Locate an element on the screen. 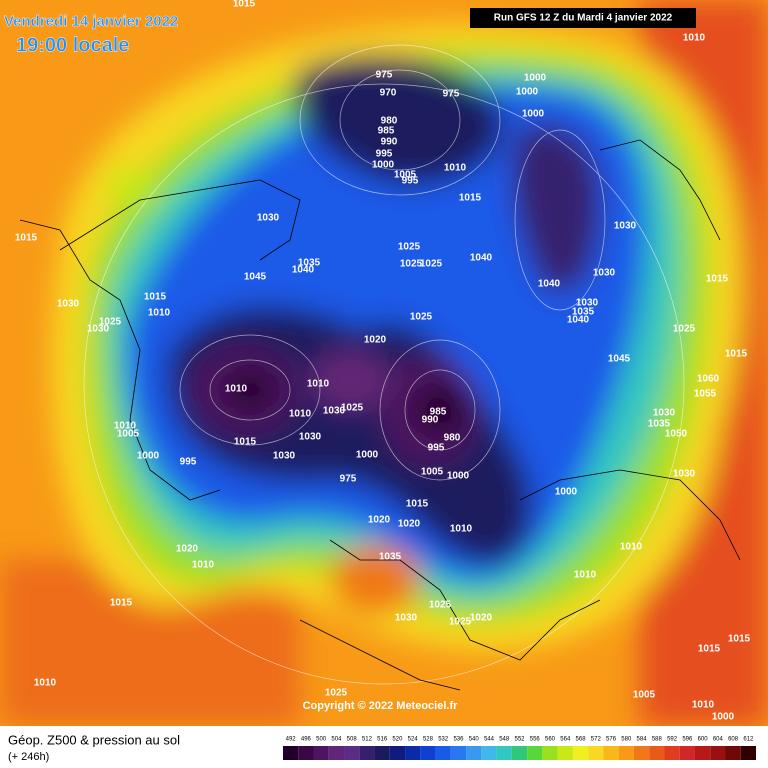 The height and width of the screenshot is (768, 768). isobar-label: 1005 is located at coordinates (405, 175).